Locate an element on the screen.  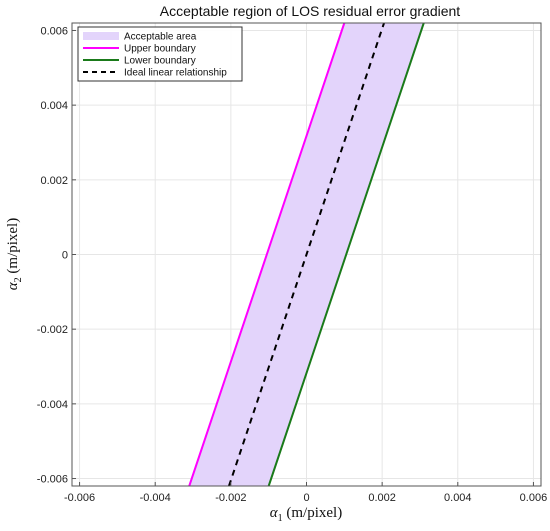
x-axis-label: α1 (m/pixel) is located at coordinates (306, 514).